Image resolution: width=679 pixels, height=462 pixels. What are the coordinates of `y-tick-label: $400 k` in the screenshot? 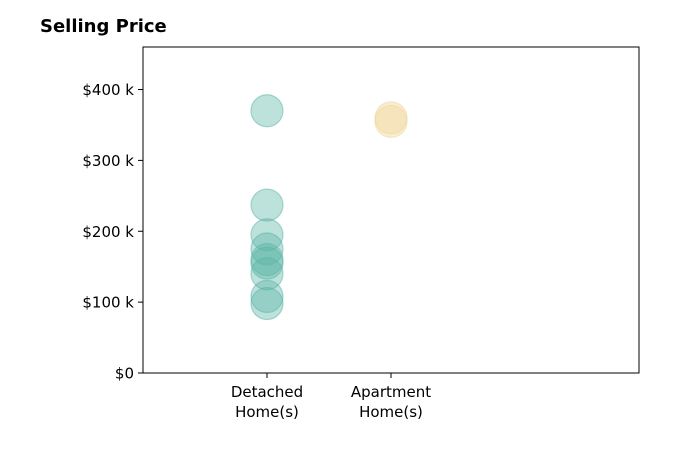 It's located at (108, 90).